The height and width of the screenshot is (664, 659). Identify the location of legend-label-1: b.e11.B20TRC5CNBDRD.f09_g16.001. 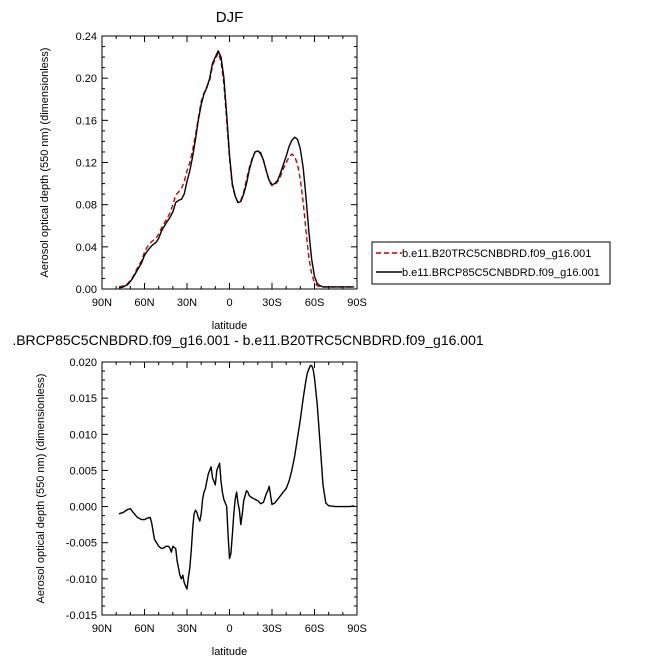
(496, 254).